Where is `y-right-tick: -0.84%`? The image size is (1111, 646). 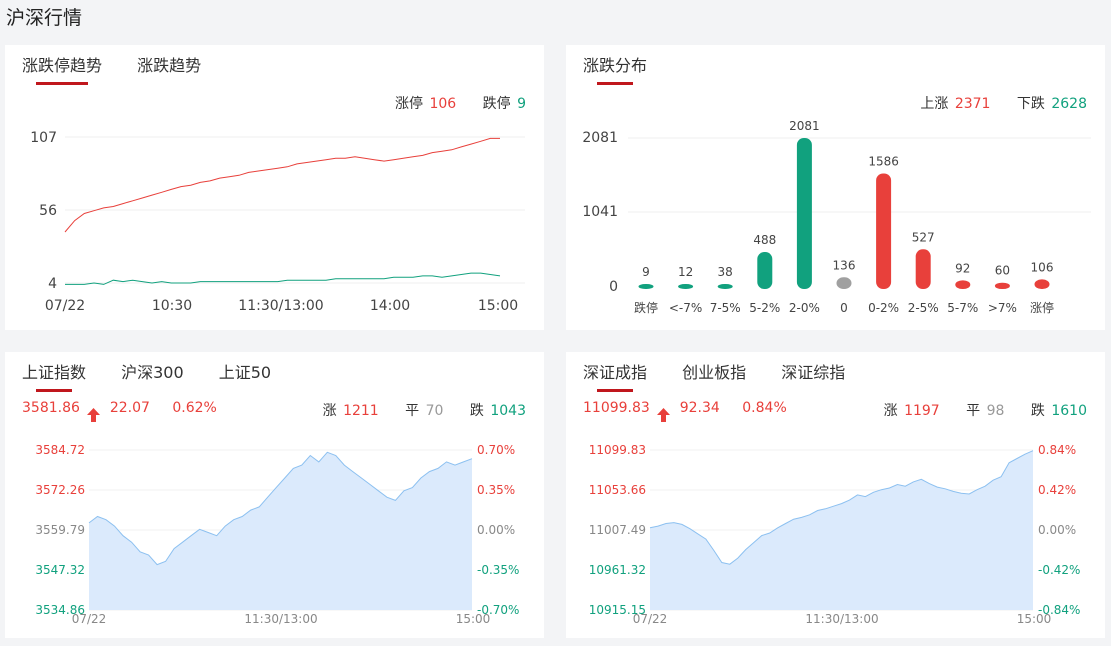
y-right-tick: -0.84% is located at coordinates (1059, 610).